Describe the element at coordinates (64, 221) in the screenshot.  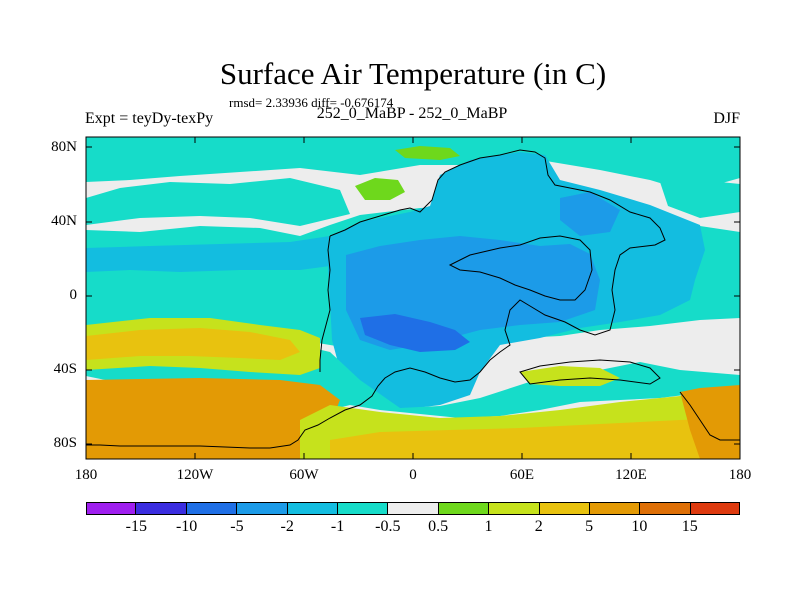
I see `lat-tick-label: 40N` at that location.